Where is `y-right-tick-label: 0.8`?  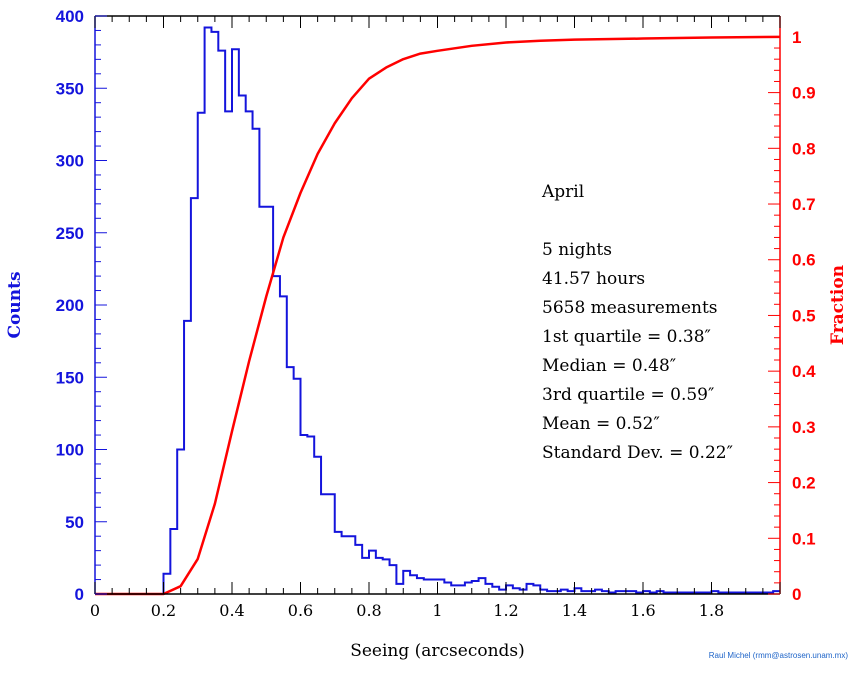
y-right-tick-label: 0.8 is located at coordinates (804, 148).